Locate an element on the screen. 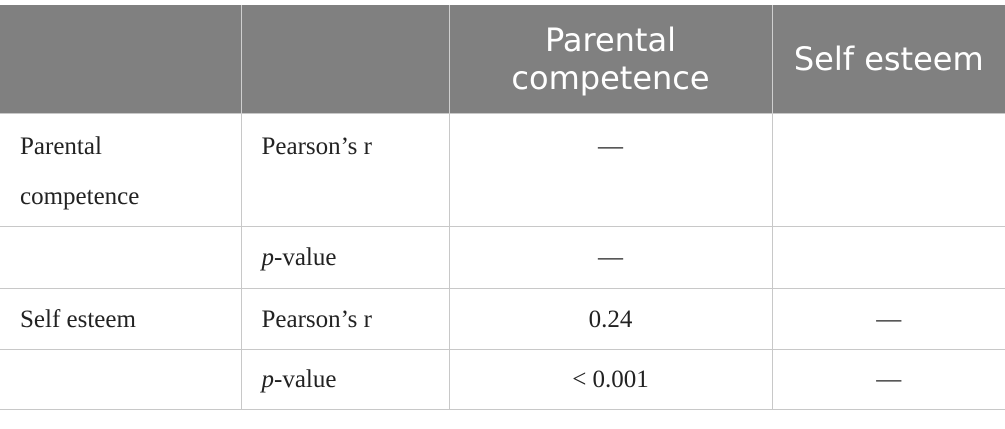 The image size is (1005, 429). table-row: p-value < 0.001 — is located at coordinates (502, 379).